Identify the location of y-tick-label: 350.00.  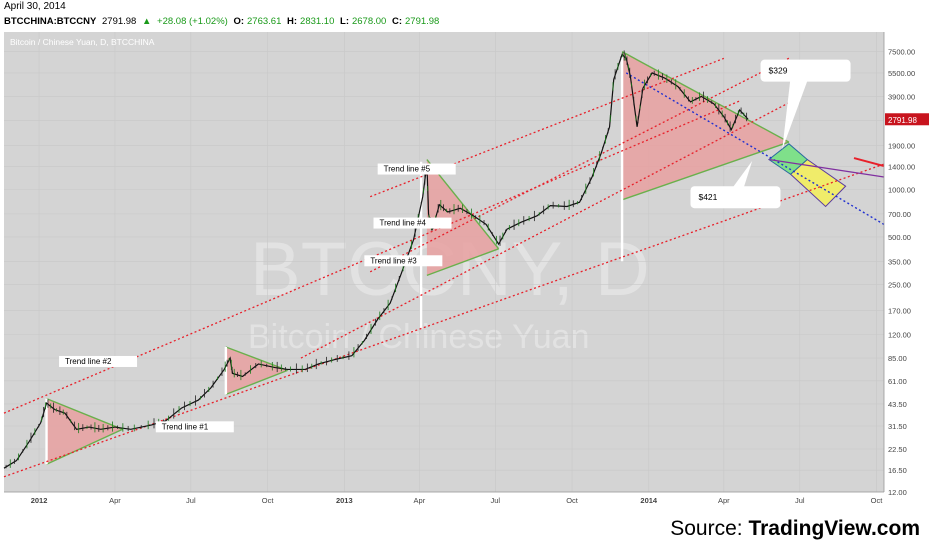
(899, 261).